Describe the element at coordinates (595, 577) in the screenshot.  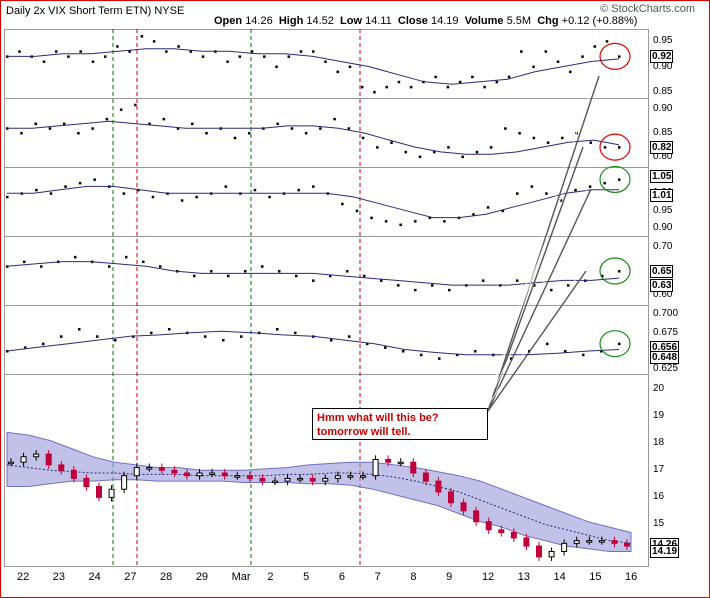
I see `x-tick-label: 15` at that location.